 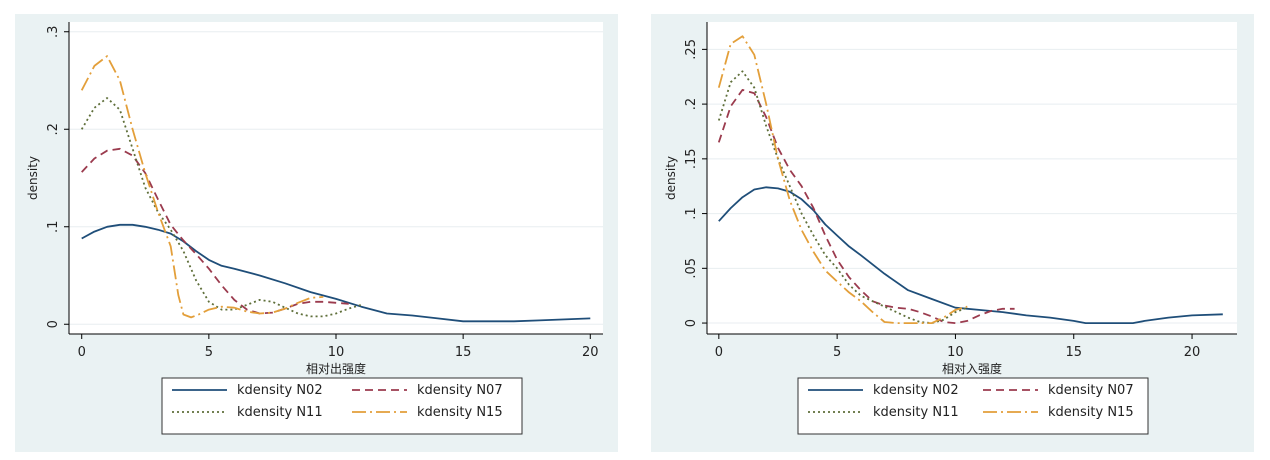 What do you see at coordinates (691, 158) in the screenshot?
I see `y-tick-label: .15` at bounding box center [691, 158].